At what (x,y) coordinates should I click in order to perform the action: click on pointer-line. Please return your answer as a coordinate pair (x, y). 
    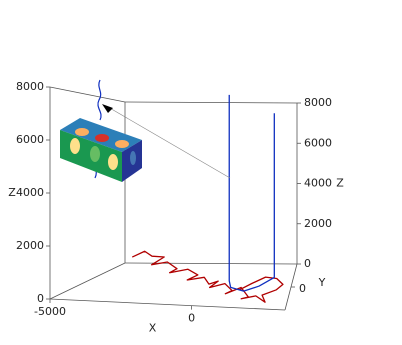
    Looking at the image, I should click on (169, 142).